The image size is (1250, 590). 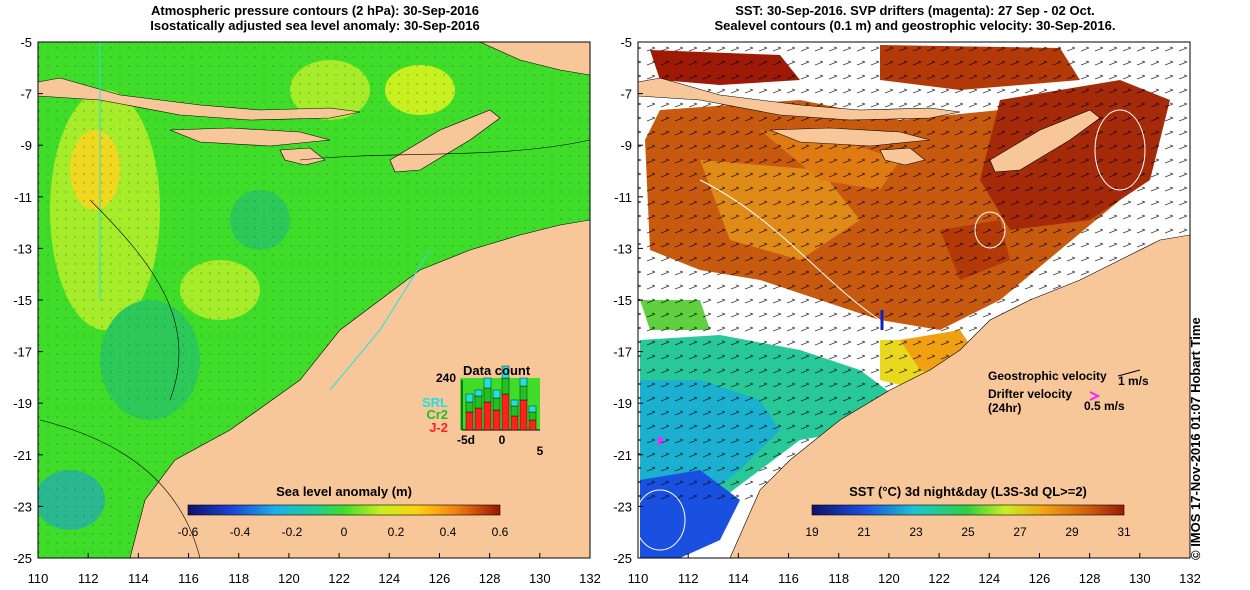 I want to click on sst-tick: 21, so click(x=864, y=532).